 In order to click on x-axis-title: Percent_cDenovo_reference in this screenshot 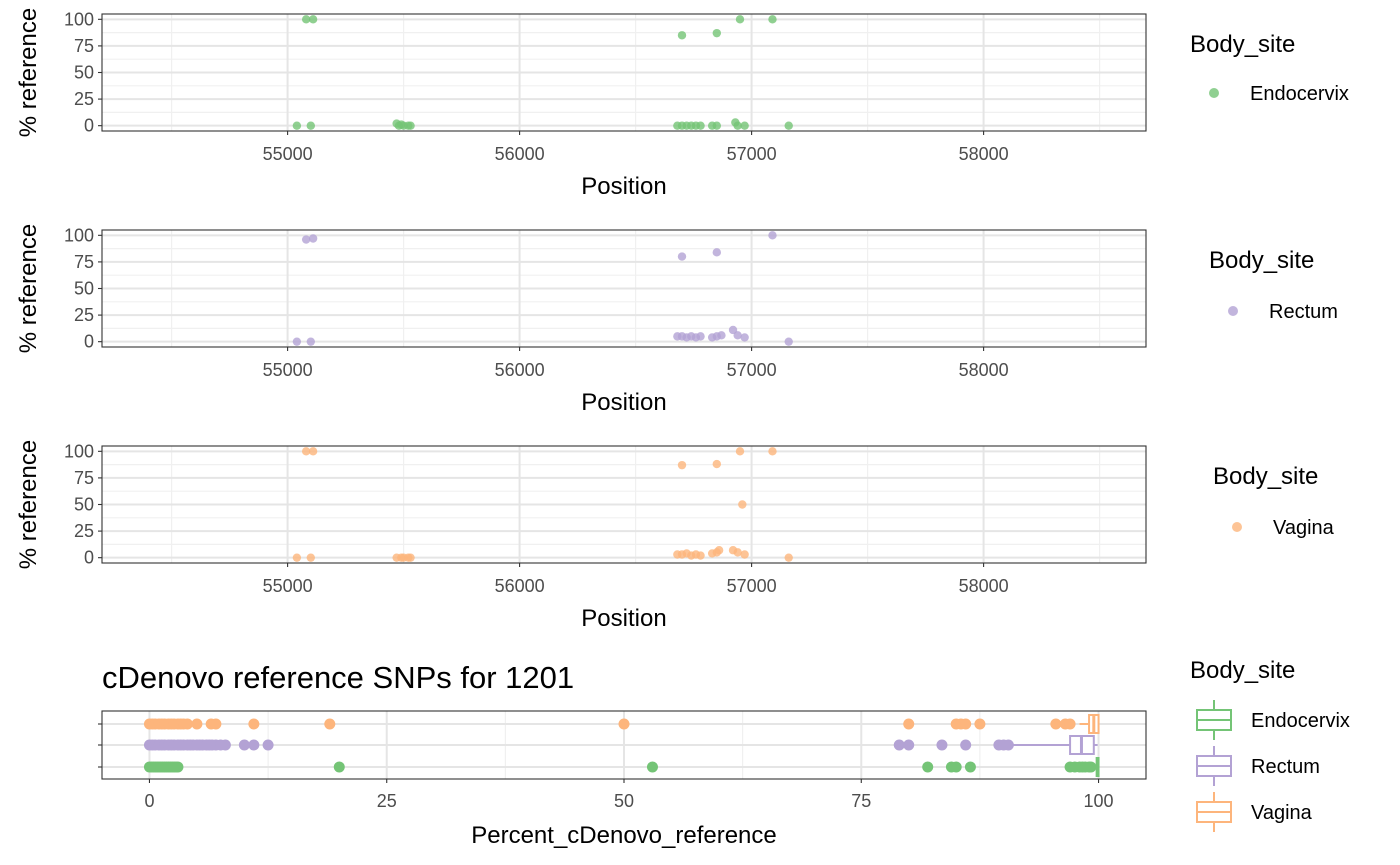, I will do `click(624, 835)`.